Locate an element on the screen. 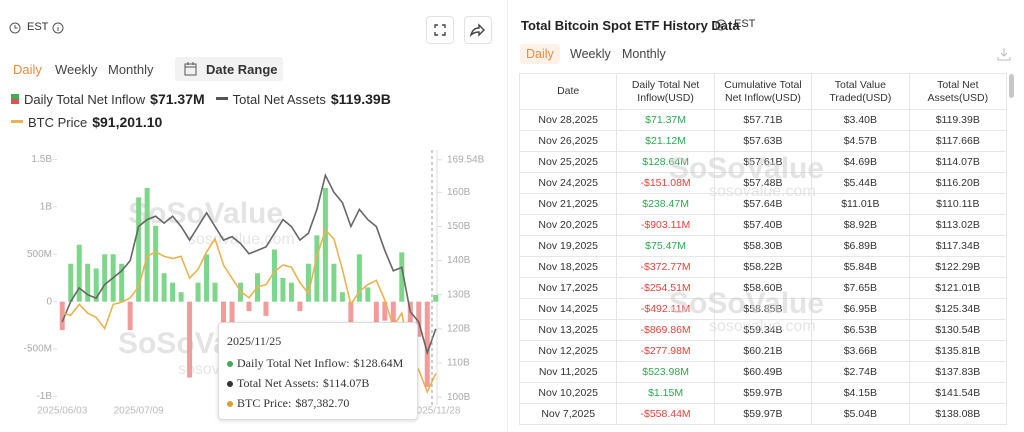 The height and width of the screenshot is (432, 1024). table-row: Nov 11,2025 $523.98M $60.49B $2.74B $137.83B is located at coordinates (763, 372).